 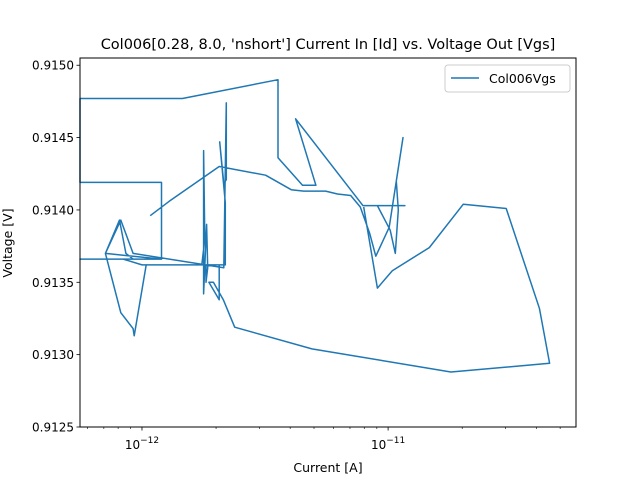 What do you see at coordinates (53, 428) in the screenshot?
I see `y-tick-label: 0.9125` at bounding box center [53, 428].